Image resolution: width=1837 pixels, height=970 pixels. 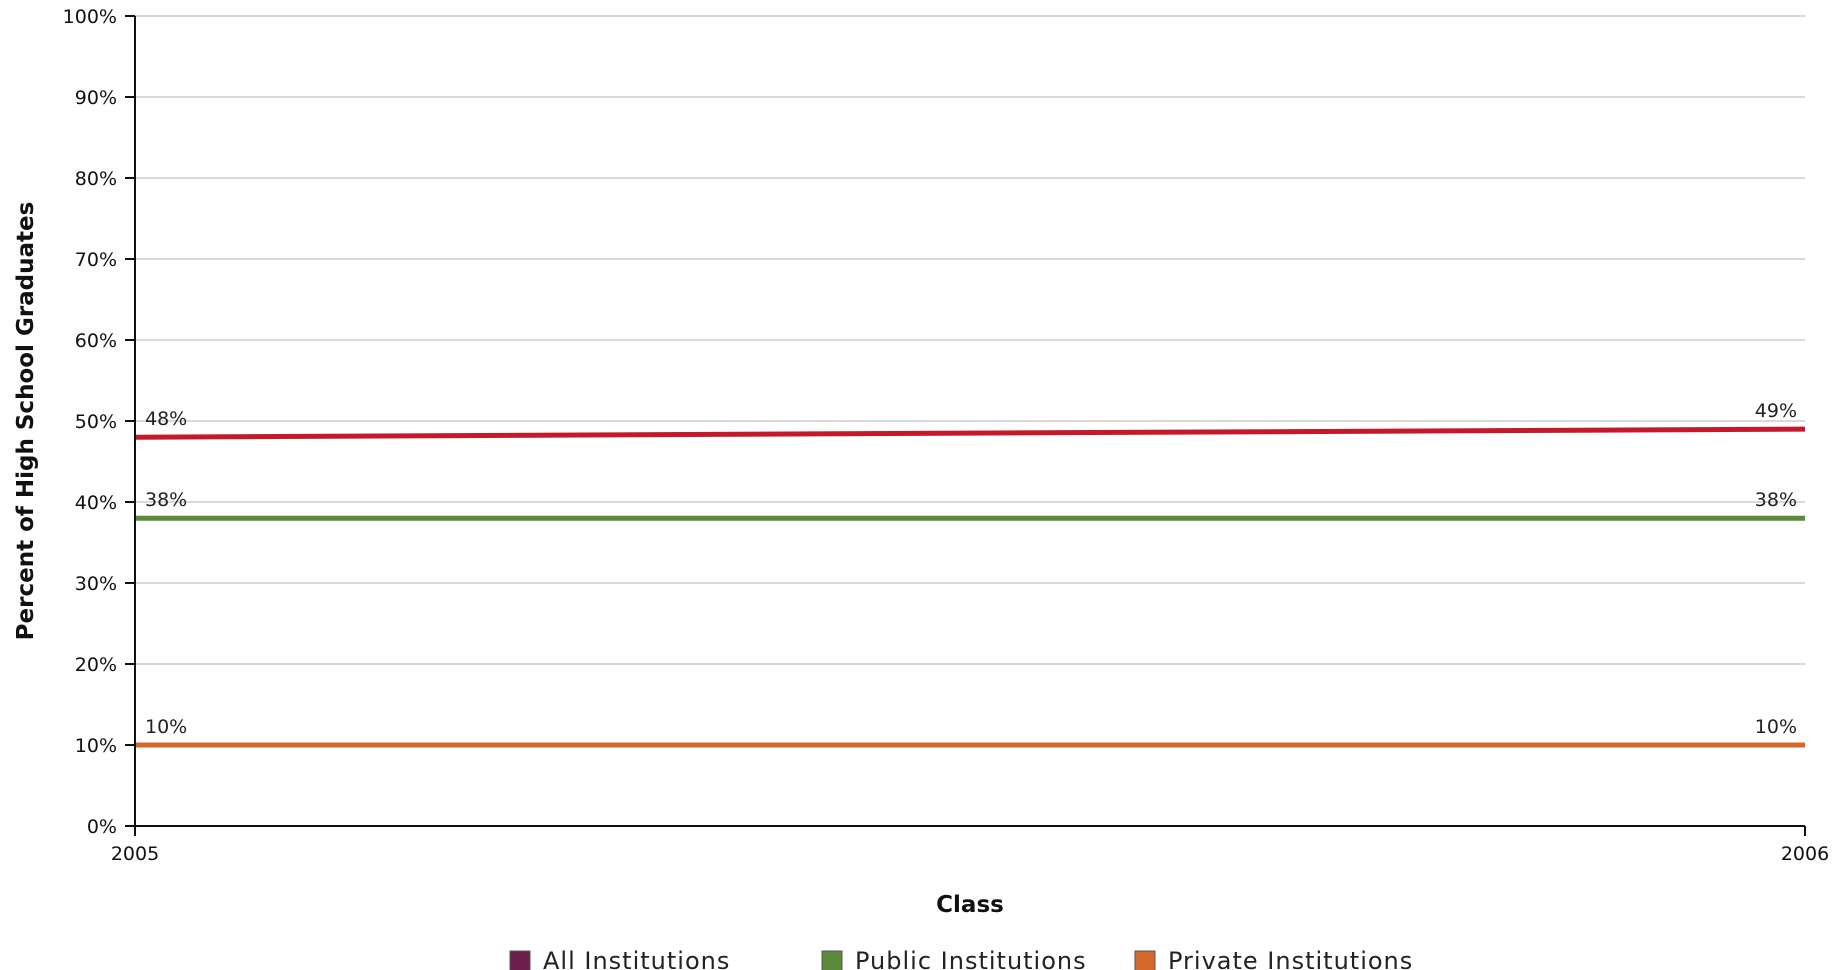 What do you see at coordinates (102, 827) in the screenshot?
I see `y-tick-label: 0%` at bounding box center [102, 827].